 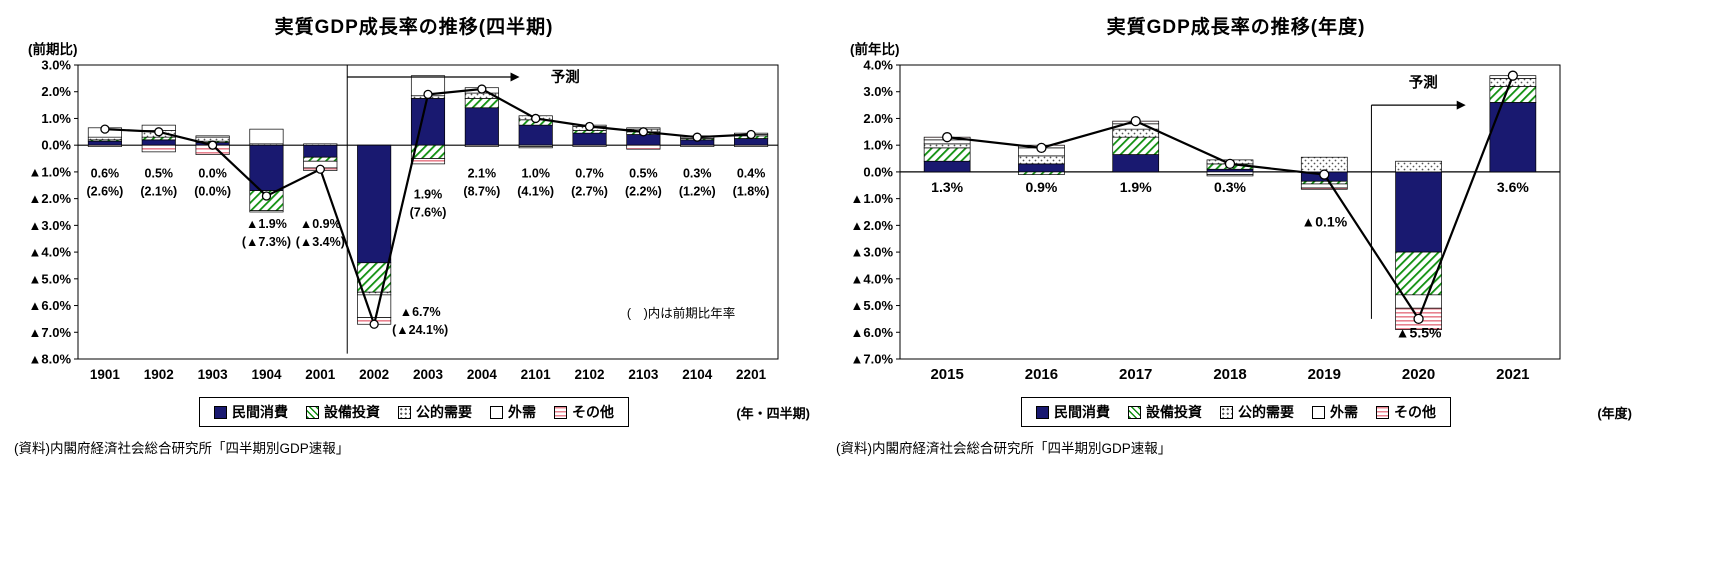 What do you see at coordinates (50, 252) in the screenshot?
I see `svg-text: ▲4.0%` at bounding box center [50, 252].